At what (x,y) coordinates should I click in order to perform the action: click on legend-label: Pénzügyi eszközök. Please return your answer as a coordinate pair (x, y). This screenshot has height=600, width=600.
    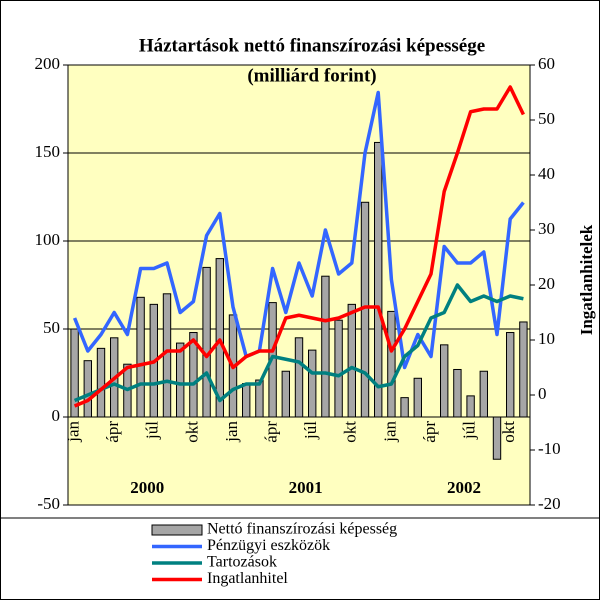
    Looking at the image, I should click on (268, 545).